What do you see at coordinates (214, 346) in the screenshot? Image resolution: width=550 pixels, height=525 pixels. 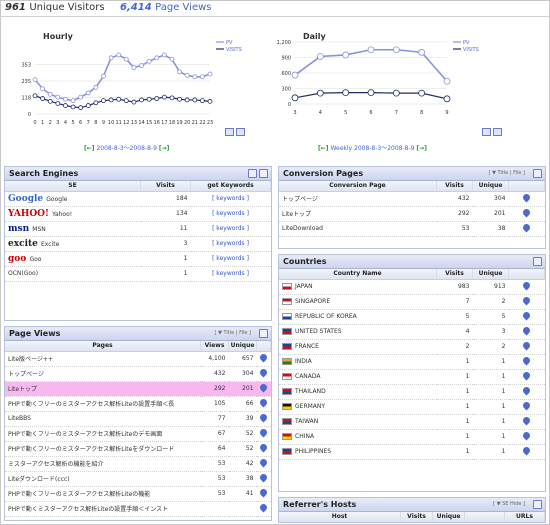 I see `column-header: Views` at bounding box center [214, 346].